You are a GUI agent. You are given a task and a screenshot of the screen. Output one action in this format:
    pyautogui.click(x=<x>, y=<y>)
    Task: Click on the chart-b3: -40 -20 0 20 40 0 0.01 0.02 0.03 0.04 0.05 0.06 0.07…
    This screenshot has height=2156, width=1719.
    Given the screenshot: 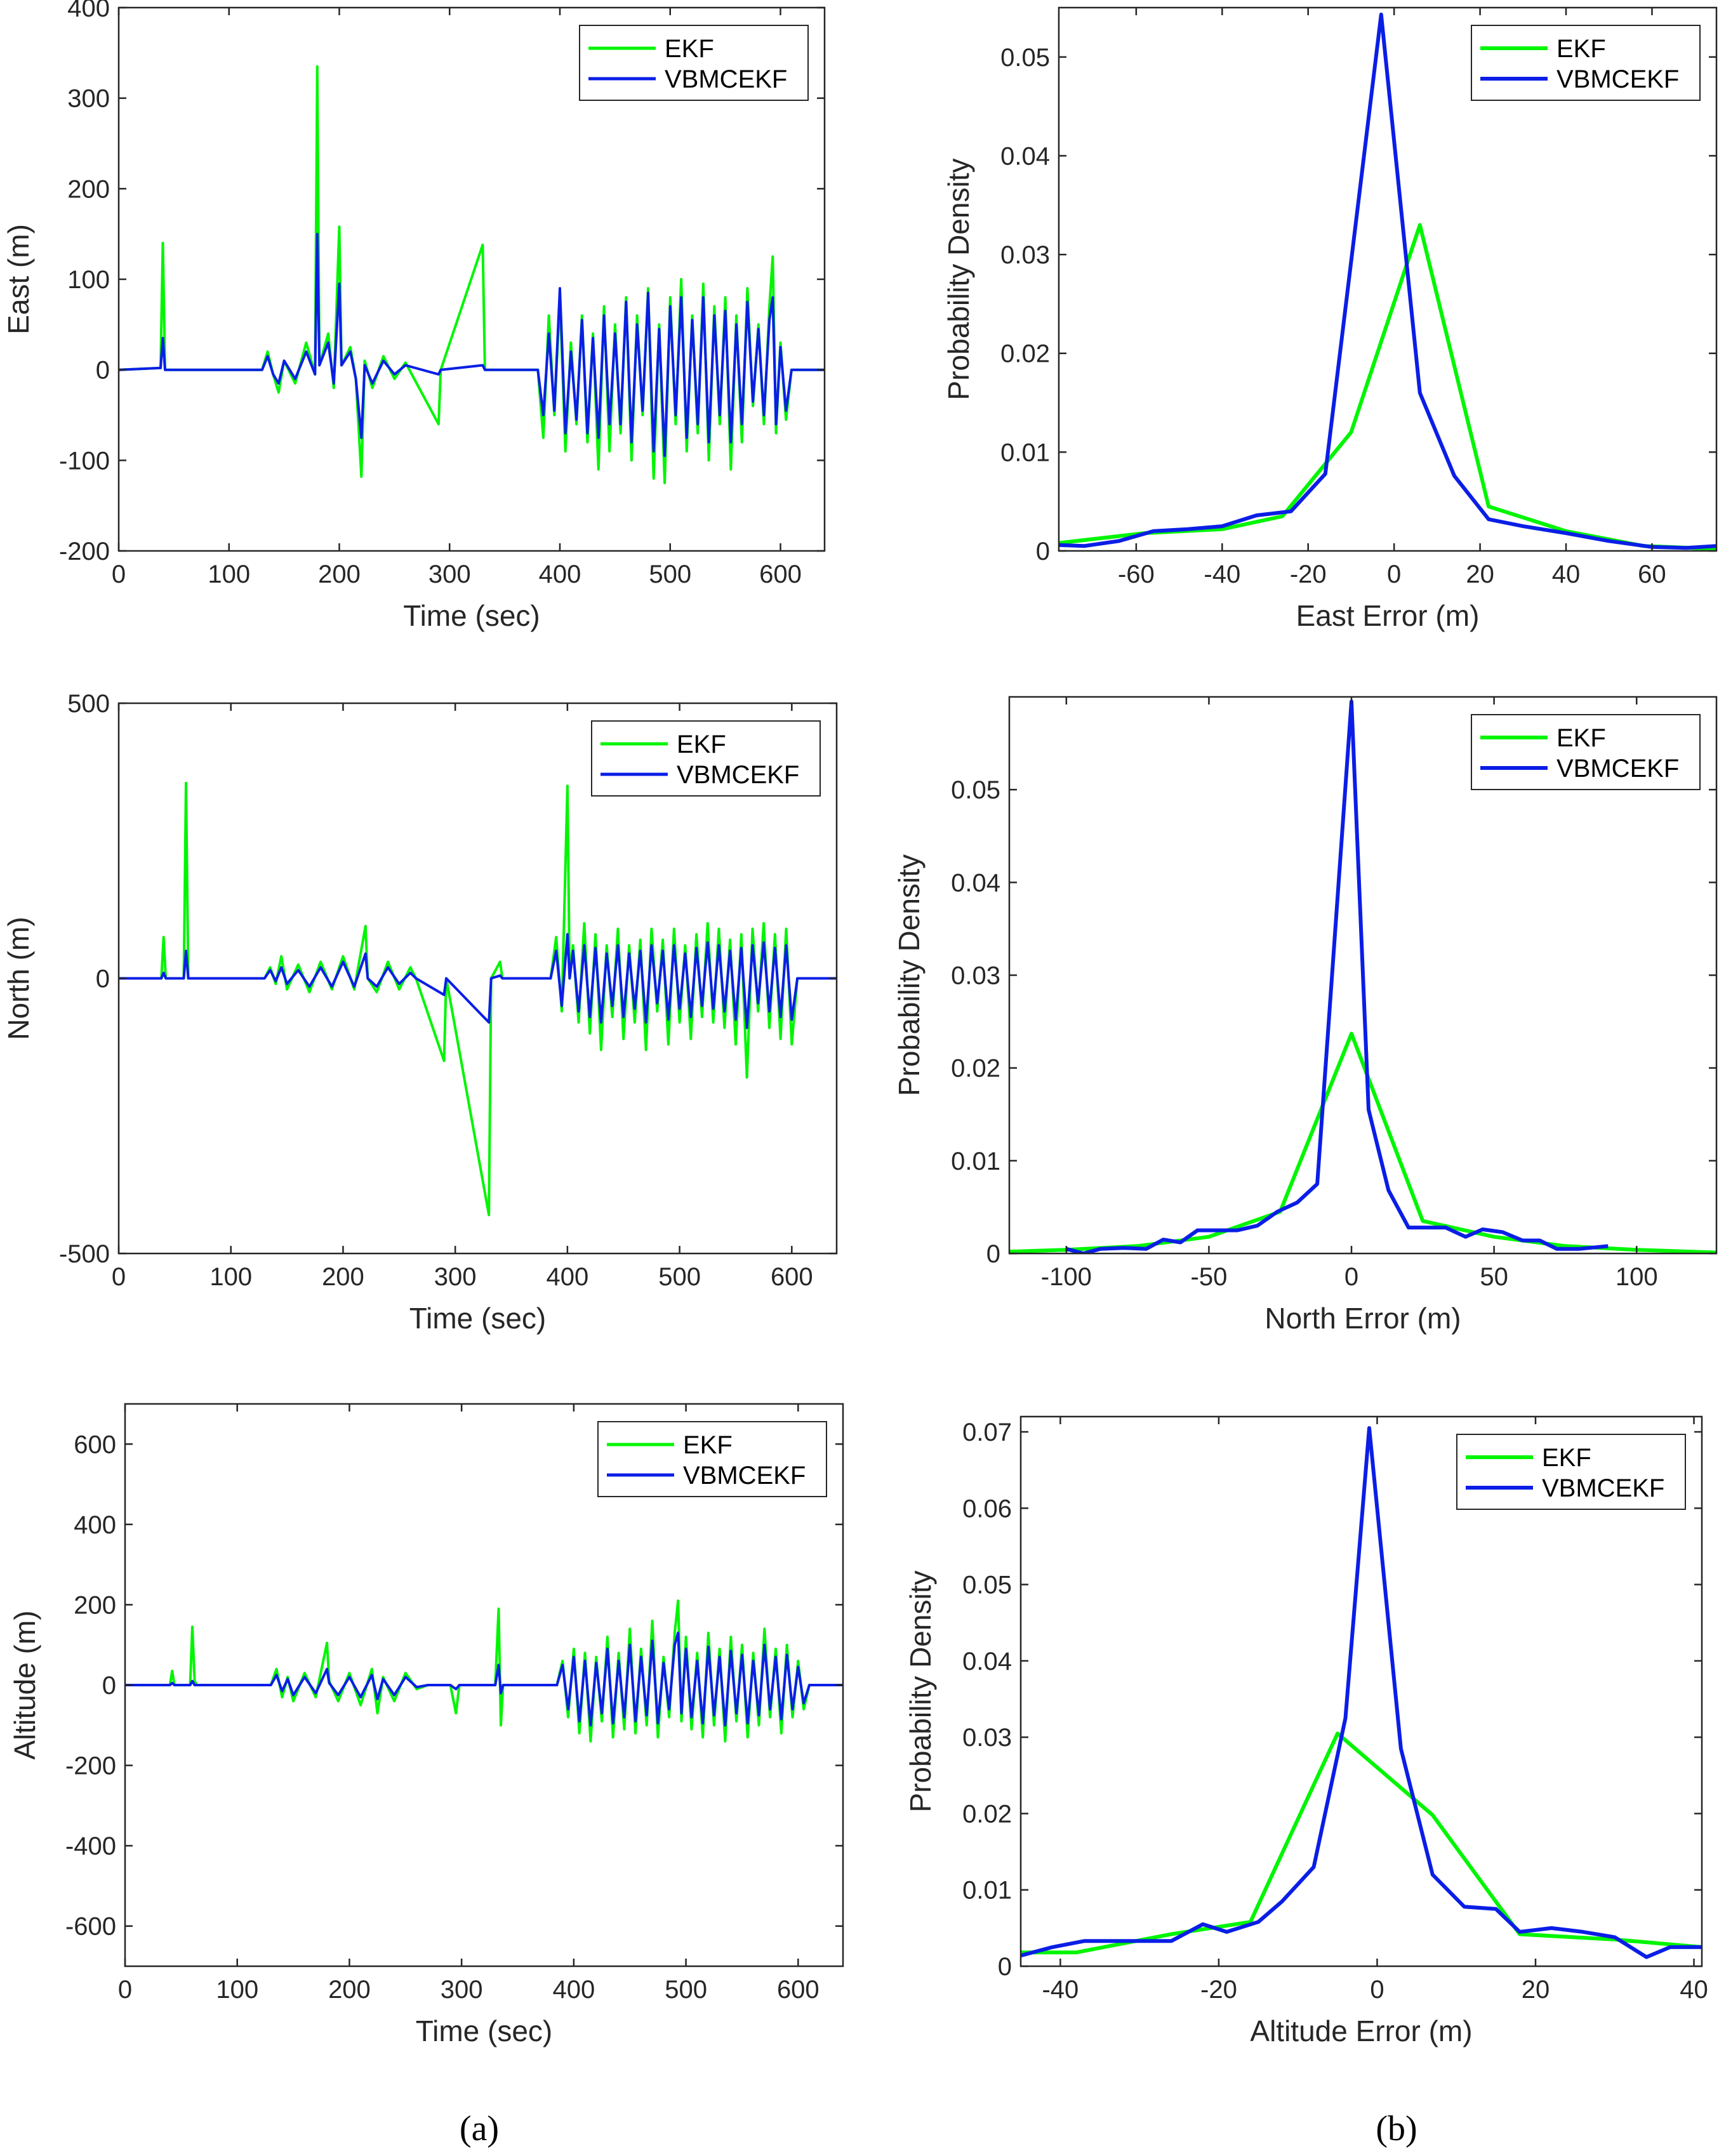 What is the action you would take?
    pyautogui.click(x=1306, y=1731)
    